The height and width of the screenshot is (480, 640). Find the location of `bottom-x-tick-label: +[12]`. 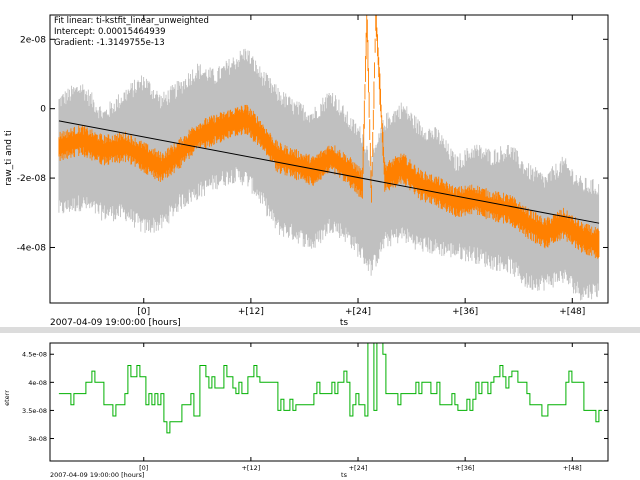

bottom-x-tick-label: +[12] is located at coordinates (250, 468).